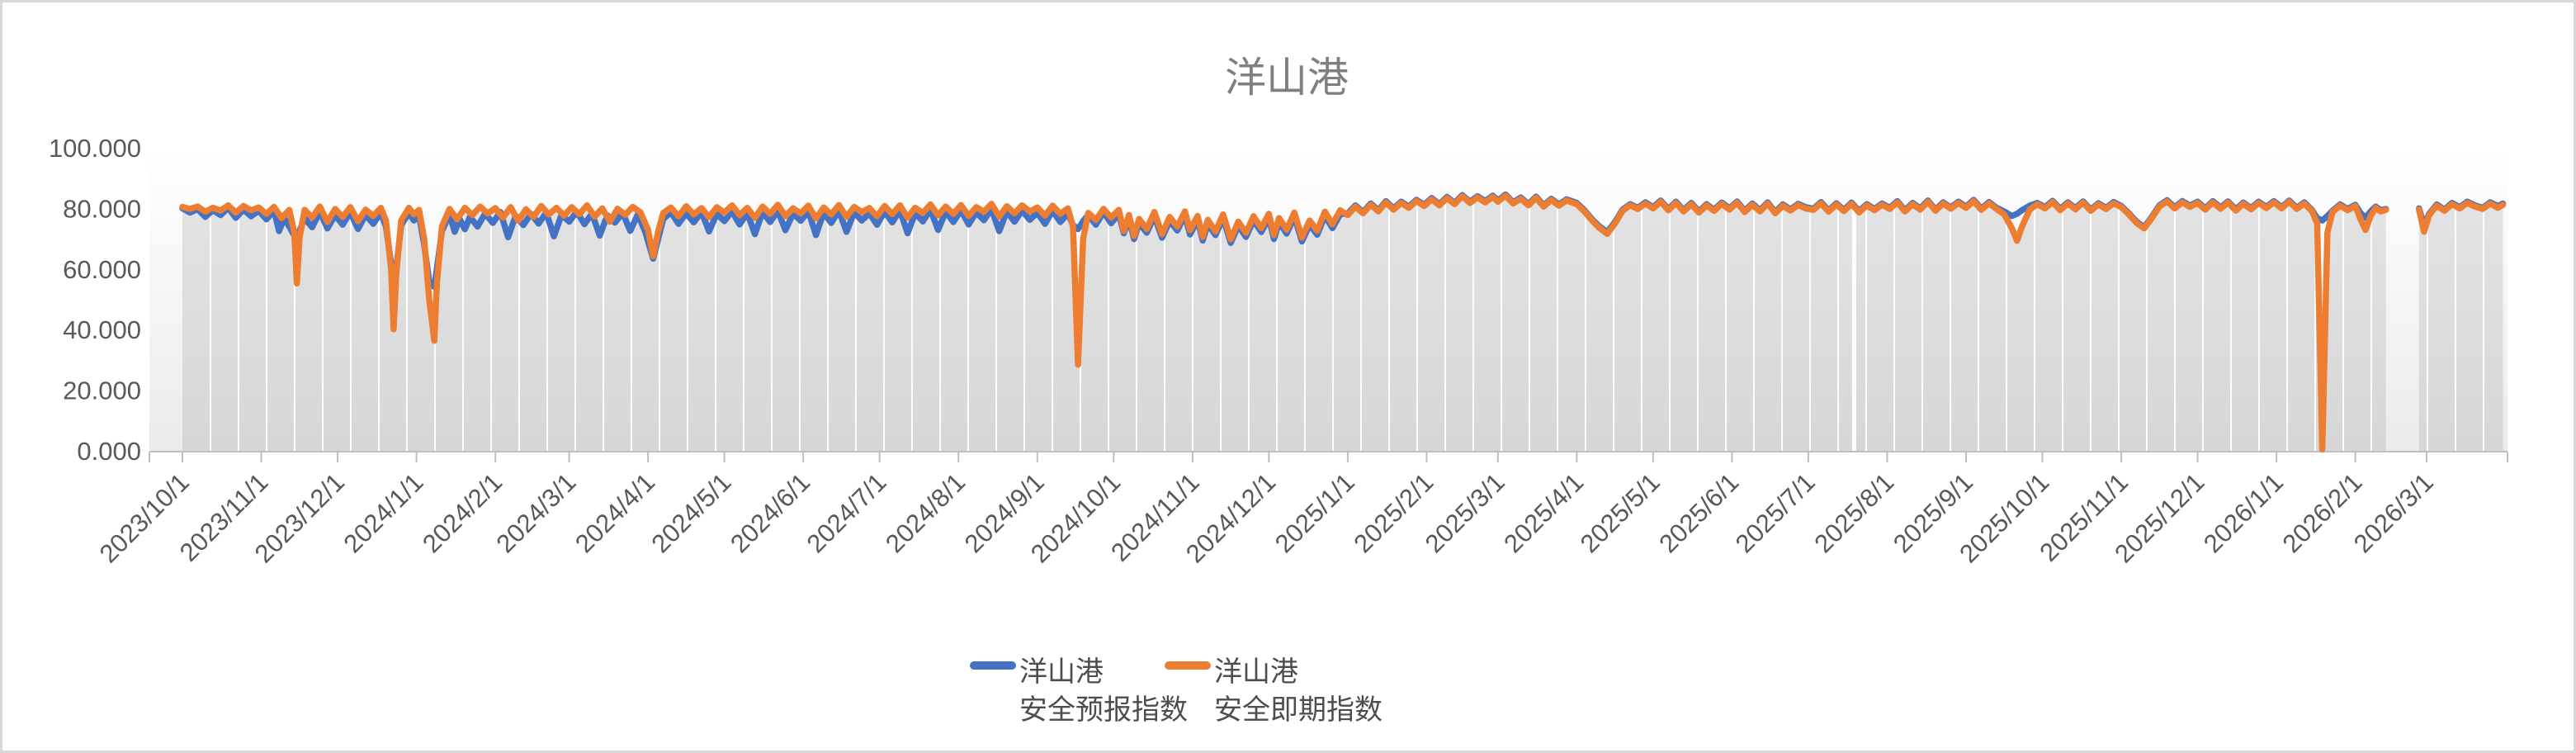 This screenshot has width=2576, height=753. What do you see at coordinates (770, 512) in the screenshot?
I see `x-axis-label: 2024/6/1` at bounding box center [770, 512].